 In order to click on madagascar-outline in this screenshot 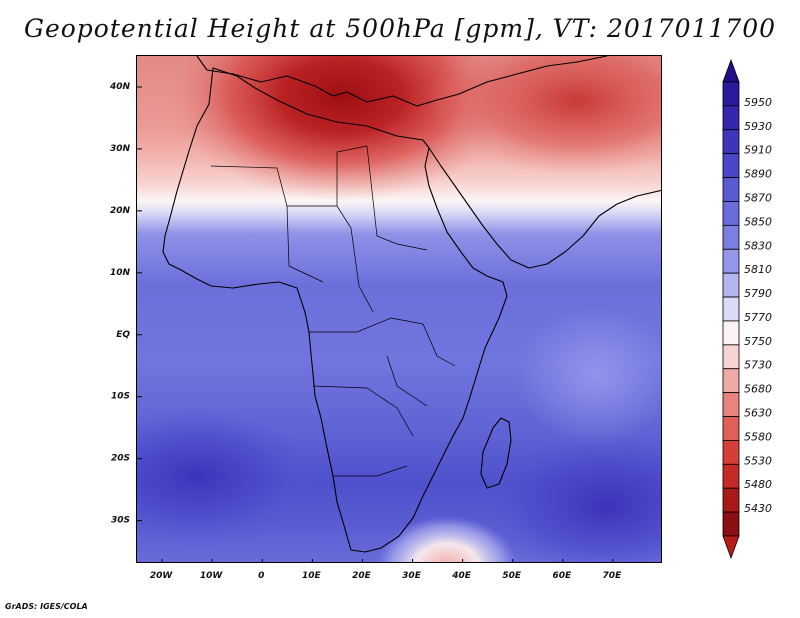, I will do `click(496, 453)`.